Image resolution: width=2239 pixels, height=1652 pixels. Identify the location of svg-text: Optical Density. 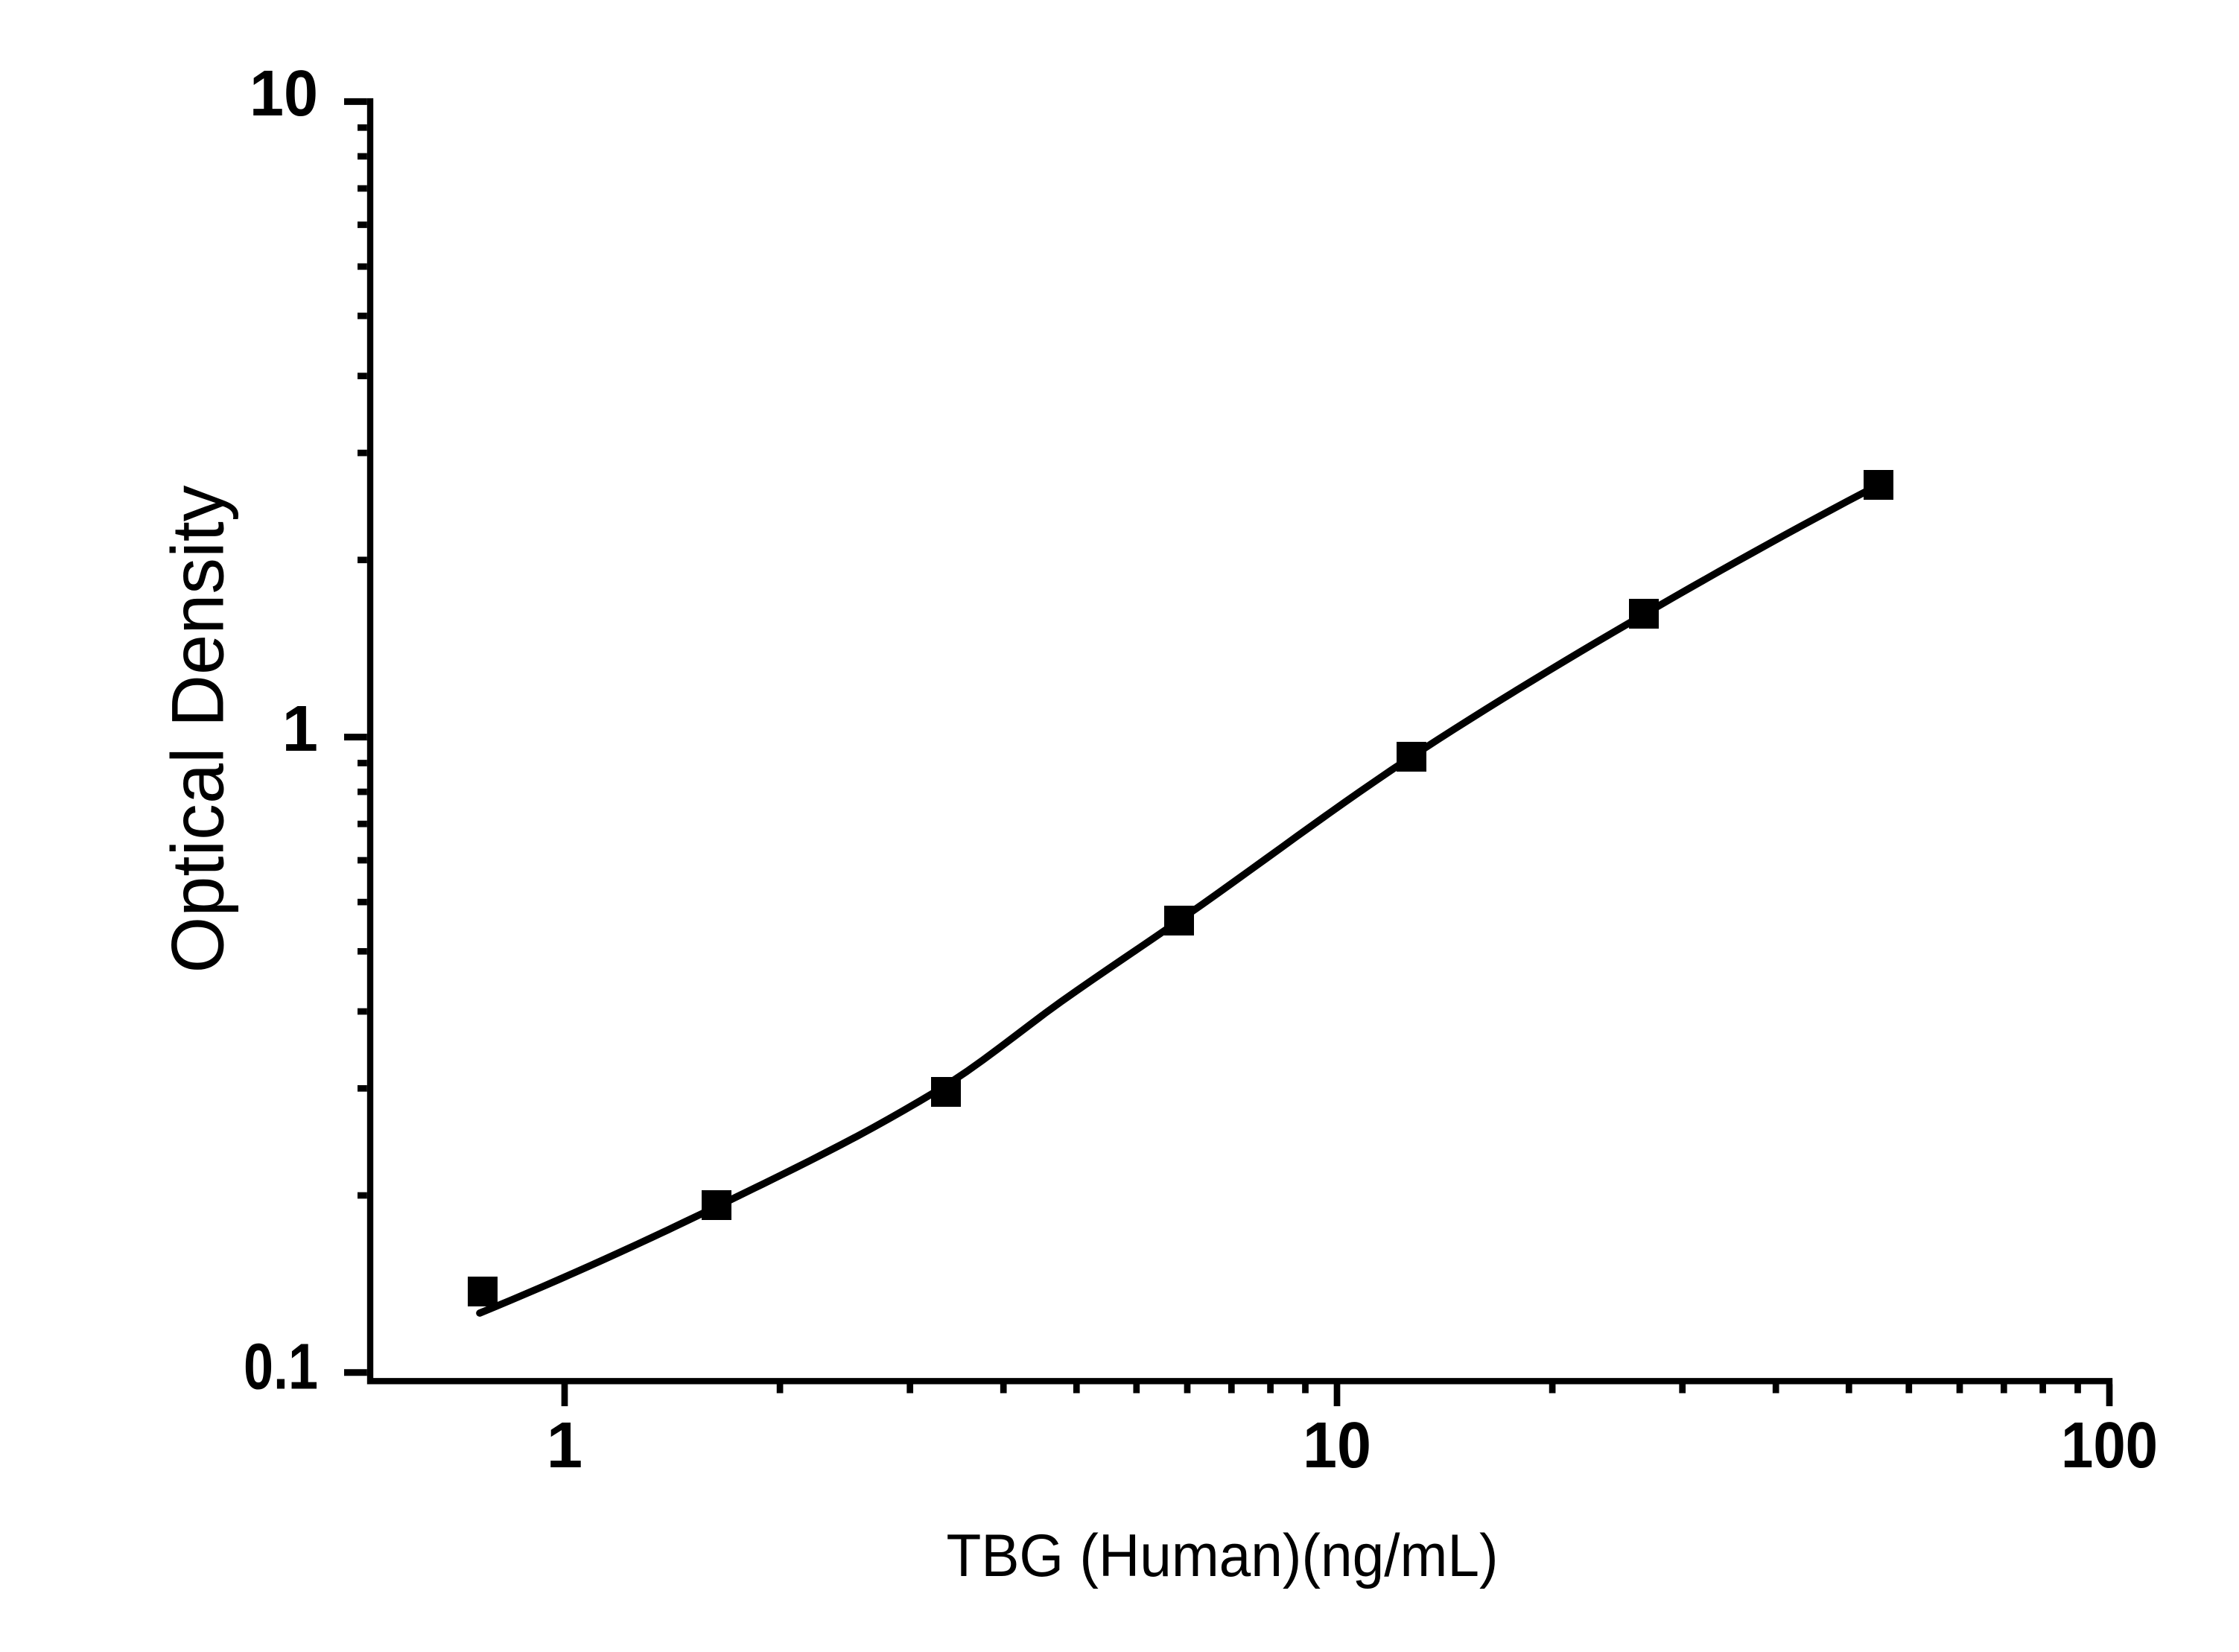
(197, 729).